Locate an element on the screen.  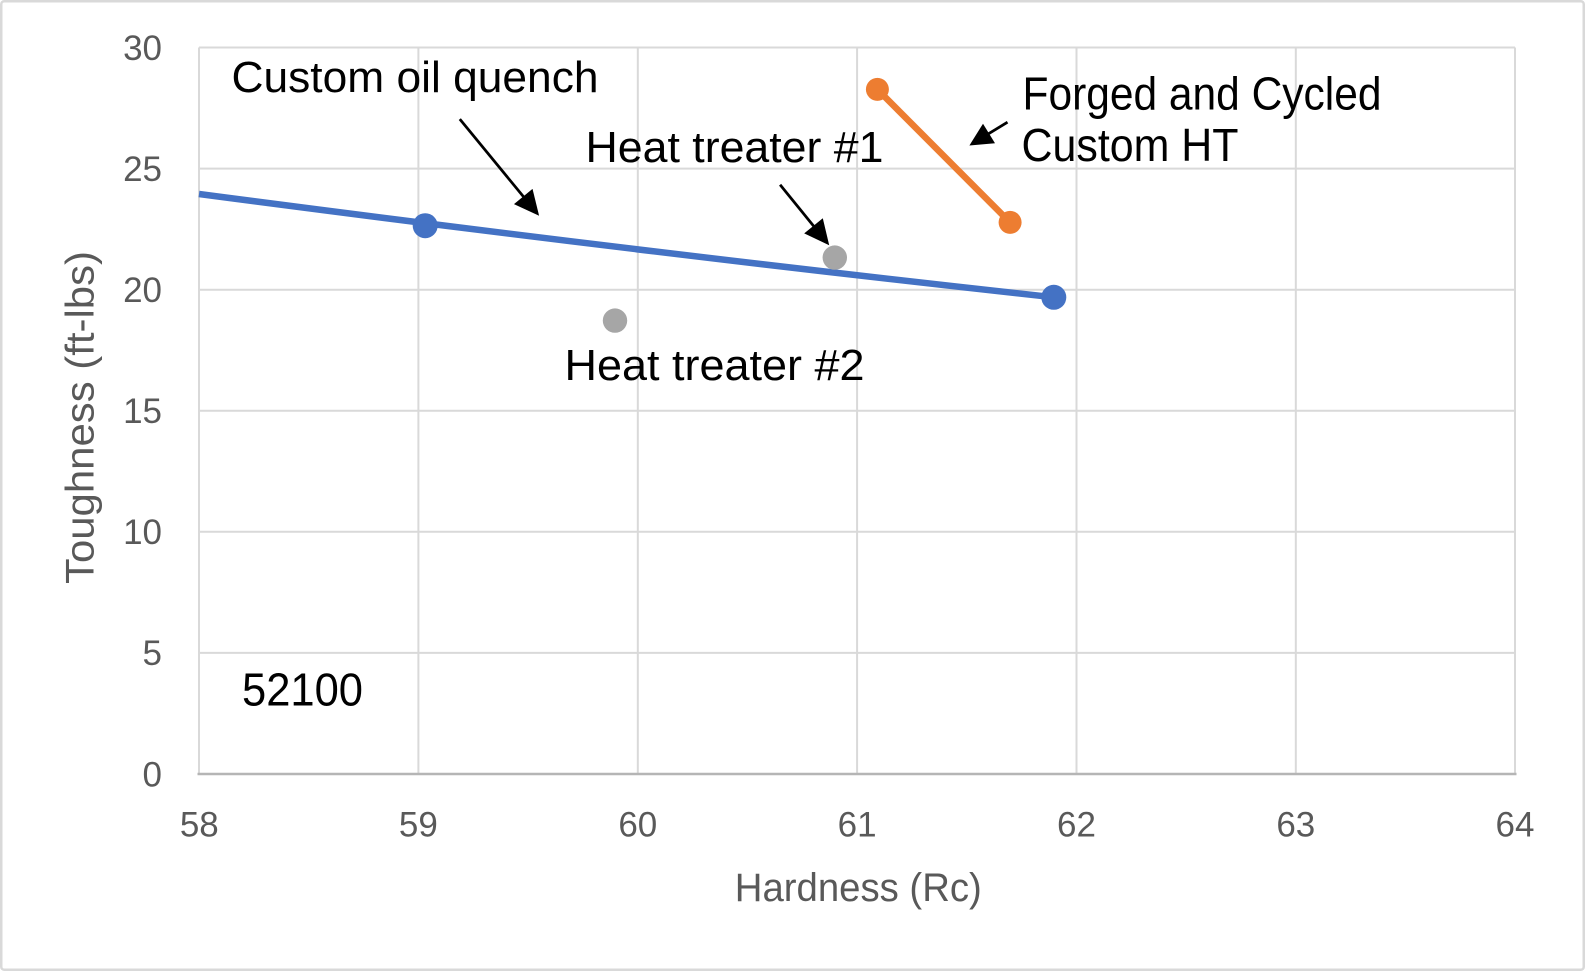
svg-text: 61 is located at coordinates (857, 825).